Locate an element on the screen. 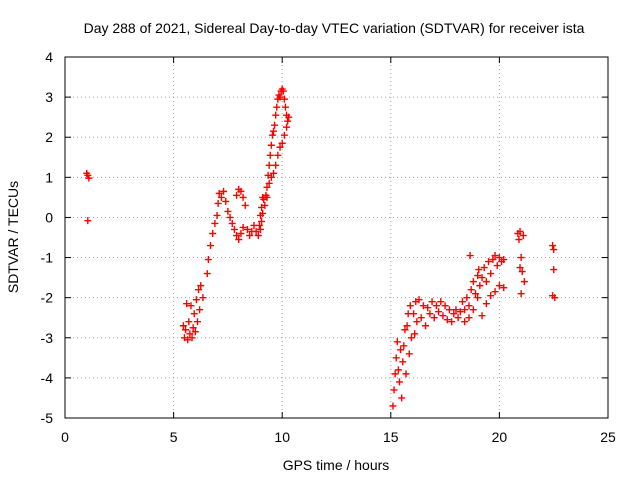 The height and width of the screenshot is (480, 640). y-tick-label: 0 is located at coordinates (49, 217).